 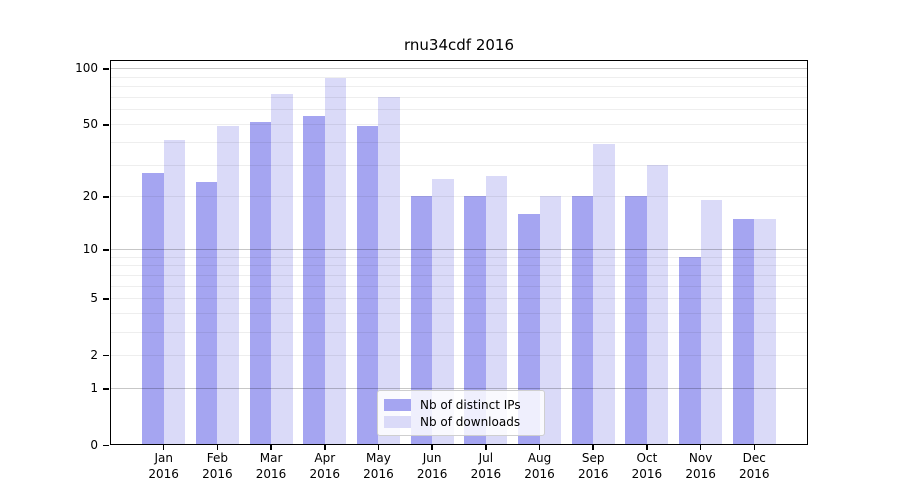 I want to click on bar-distinct-ips-nov, so click(x=690, y=350).